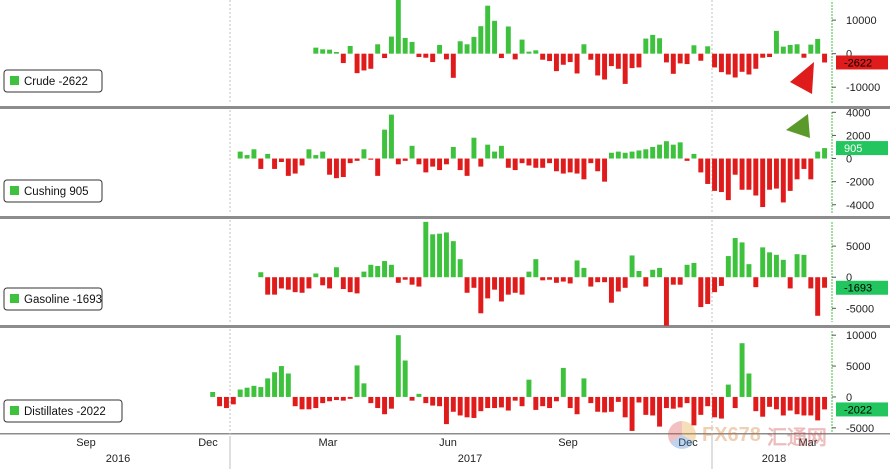 The width and height of the screenshot is (890, 474). I want to click on y-tick-label: -5000, so click(860, 309).